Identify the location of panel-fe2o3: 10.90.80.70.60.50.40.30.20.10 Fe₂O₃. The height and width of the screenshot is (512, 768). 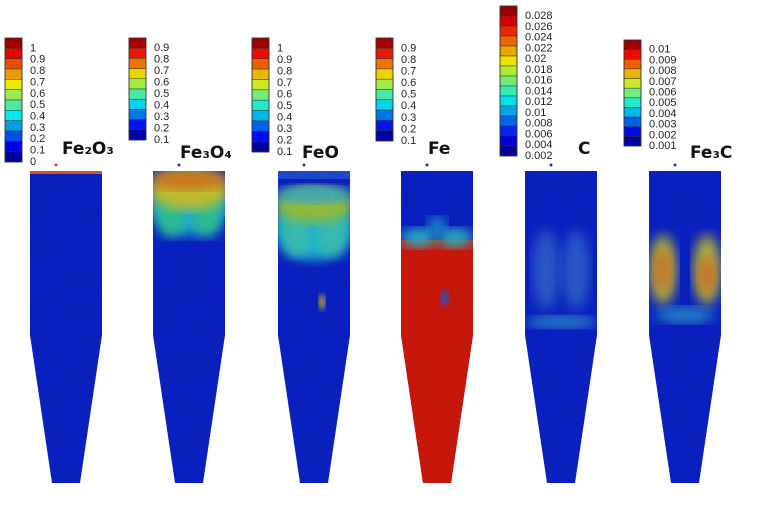
(59, 260).